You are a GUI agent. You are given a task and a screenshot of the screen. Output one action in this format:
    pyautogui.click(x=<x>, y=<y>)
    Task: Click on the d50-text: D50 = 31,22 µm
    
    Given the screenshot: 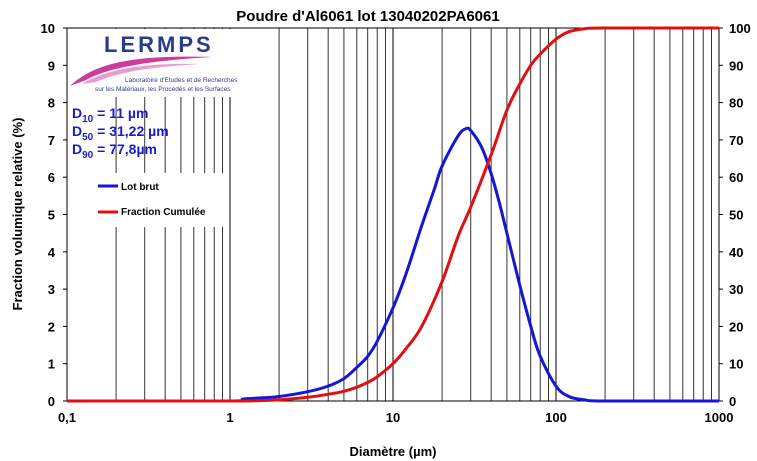 What is the action you would take?
    pyautogui.click(x=120, y=133)
    